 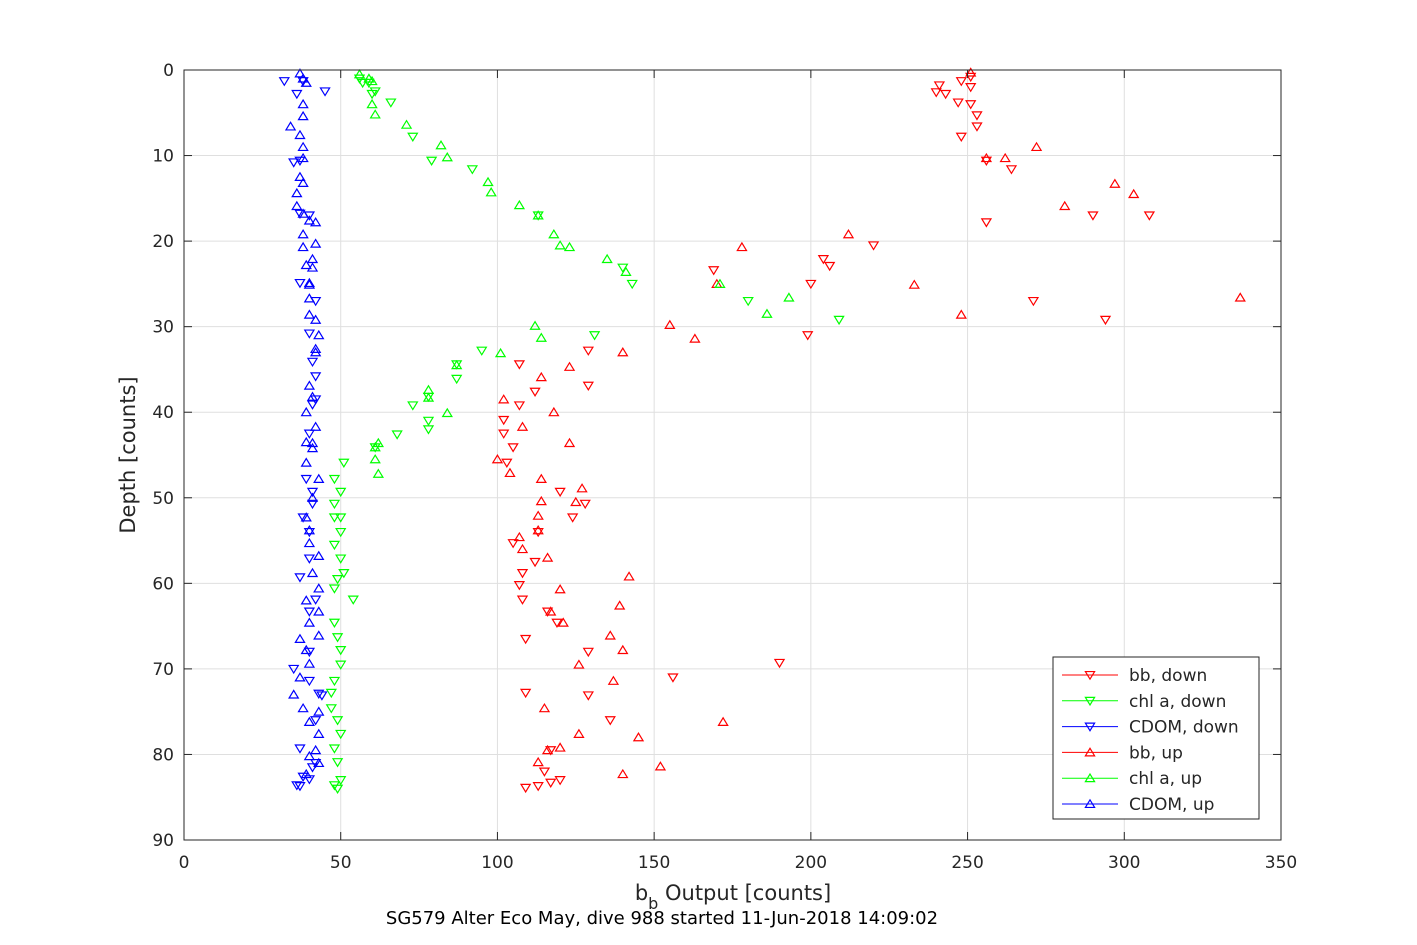 I want to click on y-tick-label: 70, so click(x=163, y=670).